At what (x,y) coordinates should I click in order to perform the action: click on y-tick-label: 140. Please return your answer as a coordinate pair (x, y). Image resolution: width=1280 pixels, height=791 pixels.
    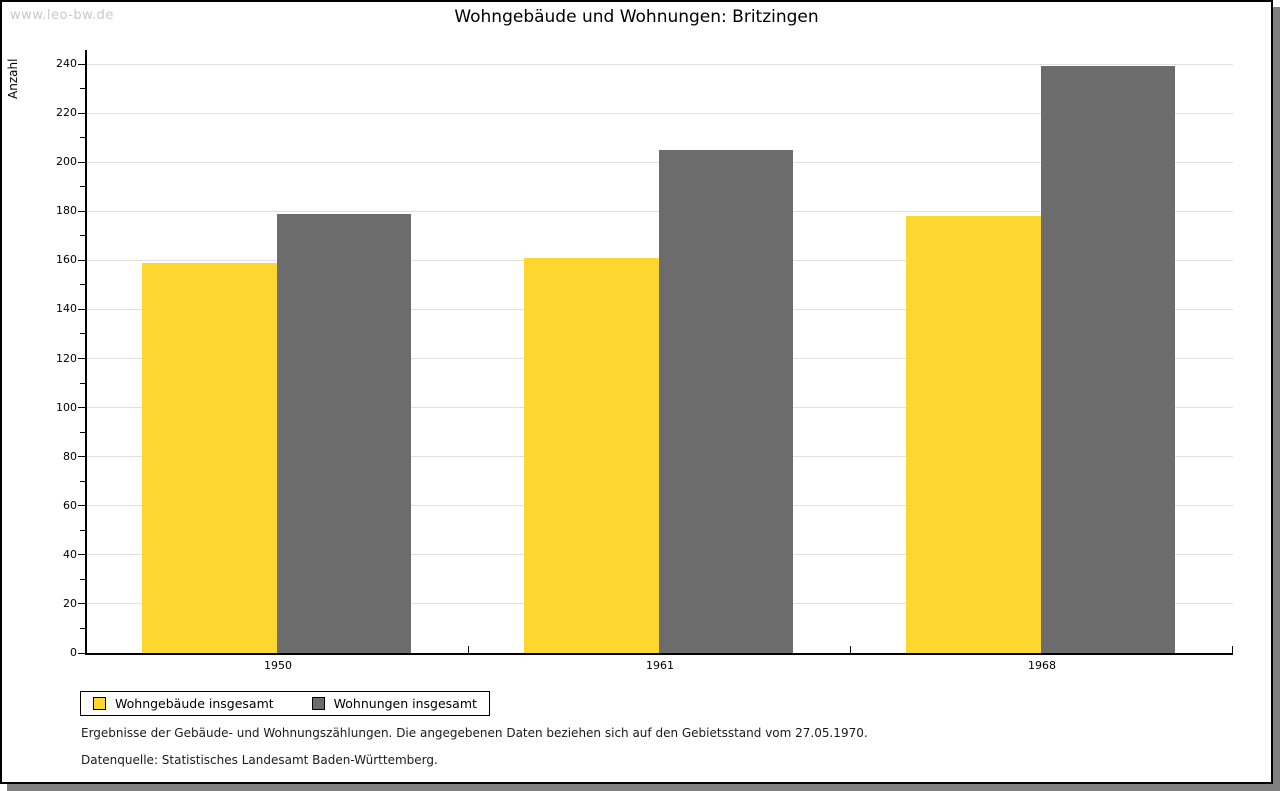
    Looking at the image, I should click on (66, 309).